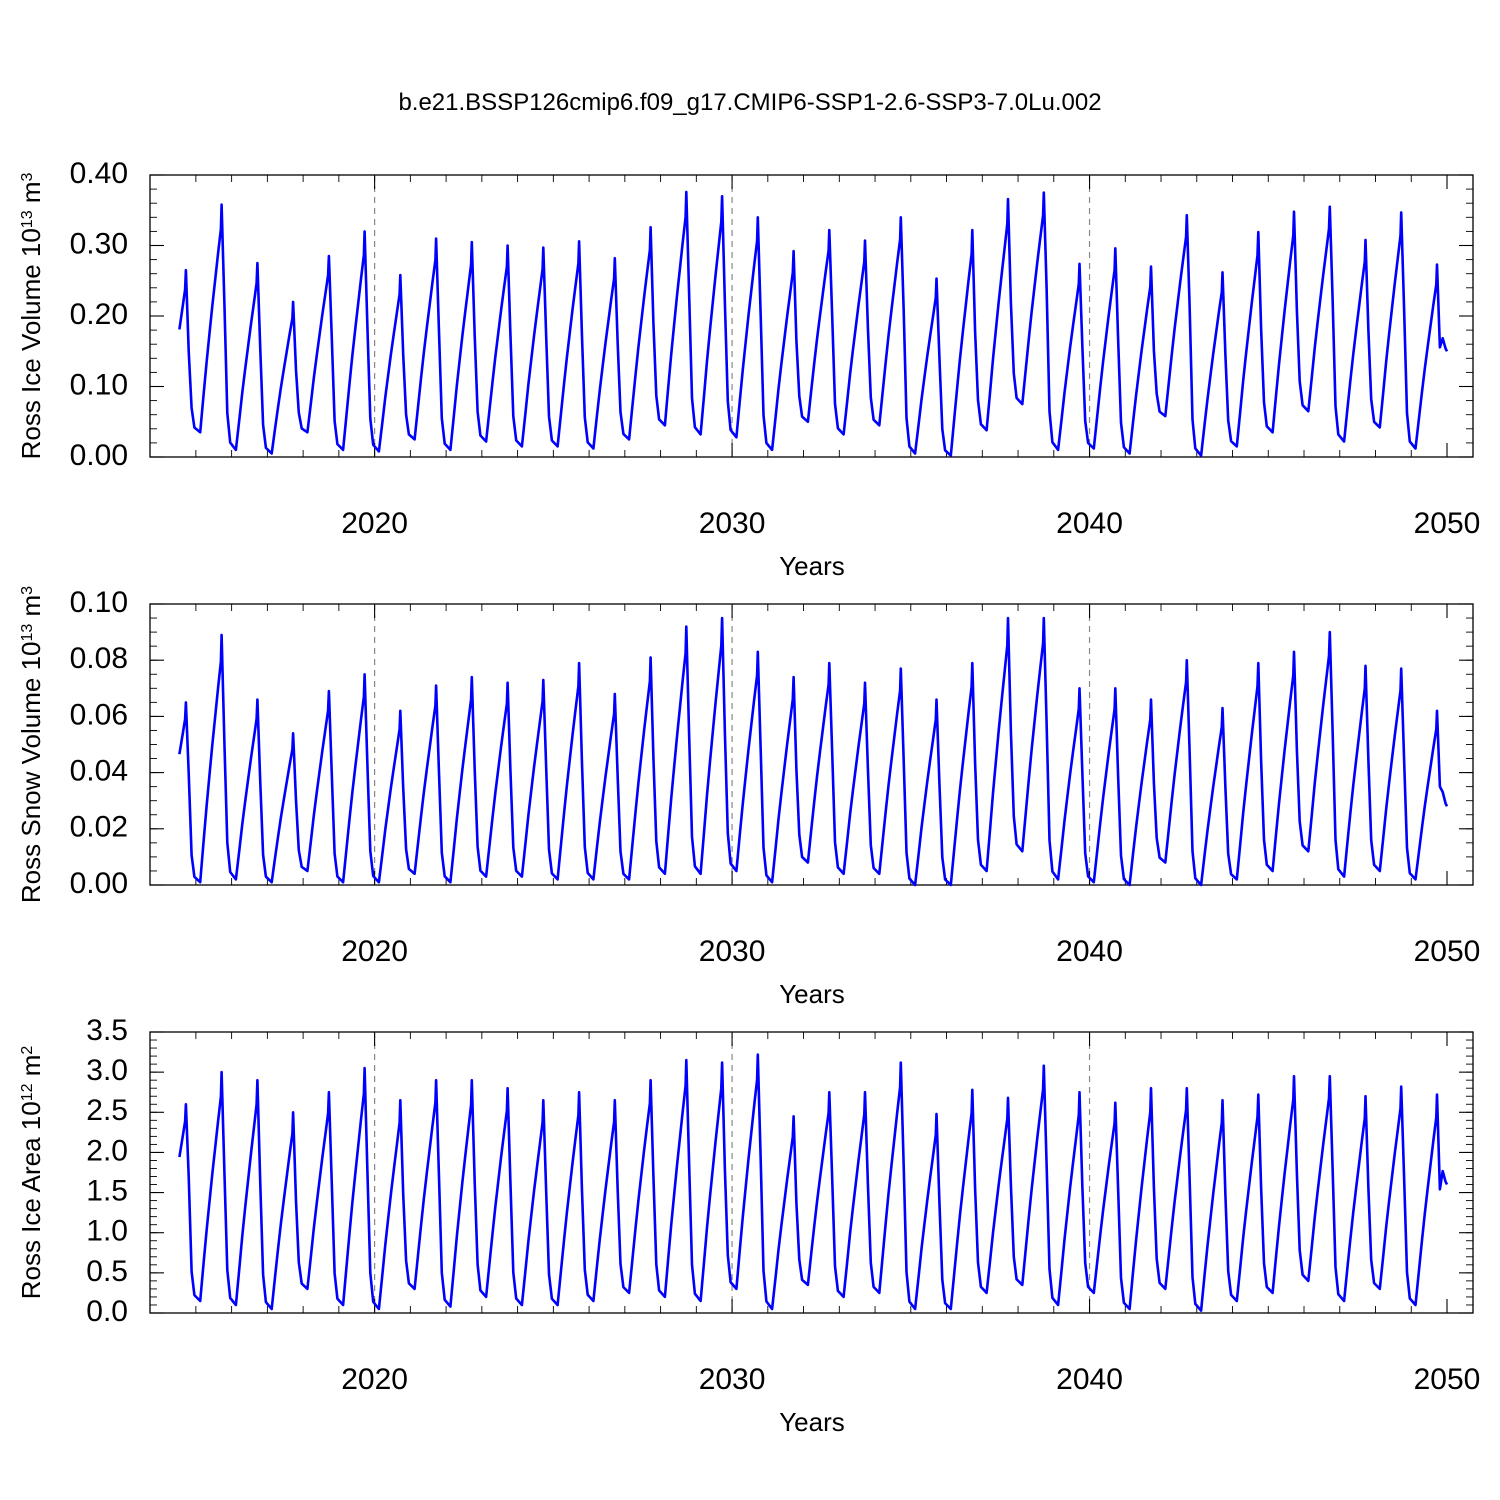  What do you see at coordinates (107, 1231) in the screenshot?
I see `y-tick-label: 1.0` at bounding box center [107, 1231].